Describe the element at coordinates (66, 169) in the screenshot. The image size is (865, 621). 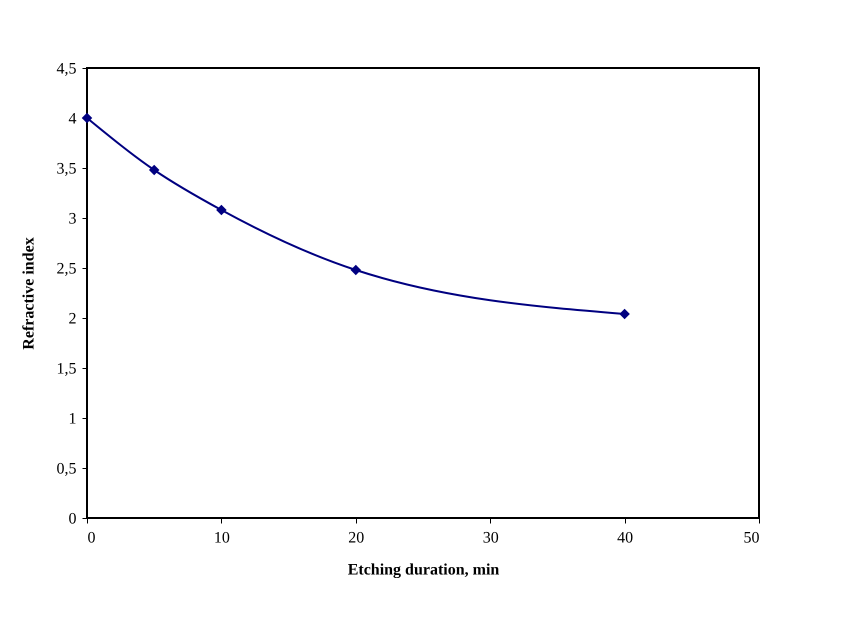
I see `y-tick-label: 3,5` at that location.